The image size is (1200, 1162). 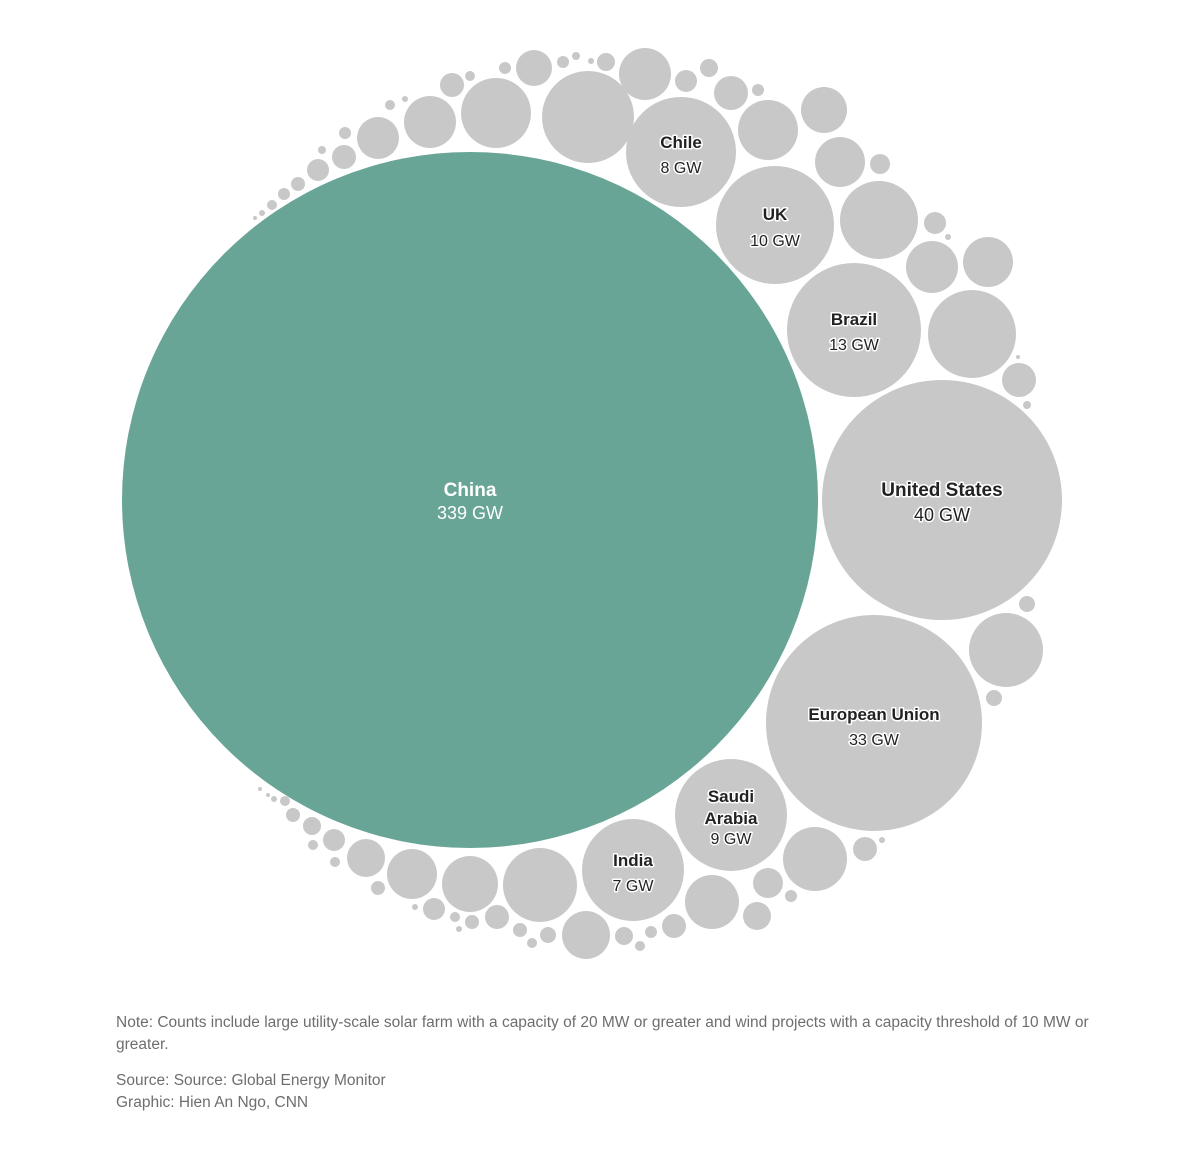 What do you see at coordinates (854, 319) in the screenshot?
I see `bubble-label-brazil: Brazil` at bounding box center [854, 319].